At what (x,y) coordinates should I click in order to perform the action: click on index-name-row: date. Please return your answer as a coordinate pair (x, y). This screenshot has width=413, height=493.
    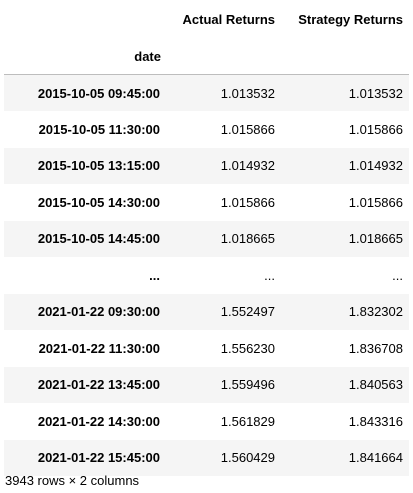
    Looking at the image, I should click on (206, 56).